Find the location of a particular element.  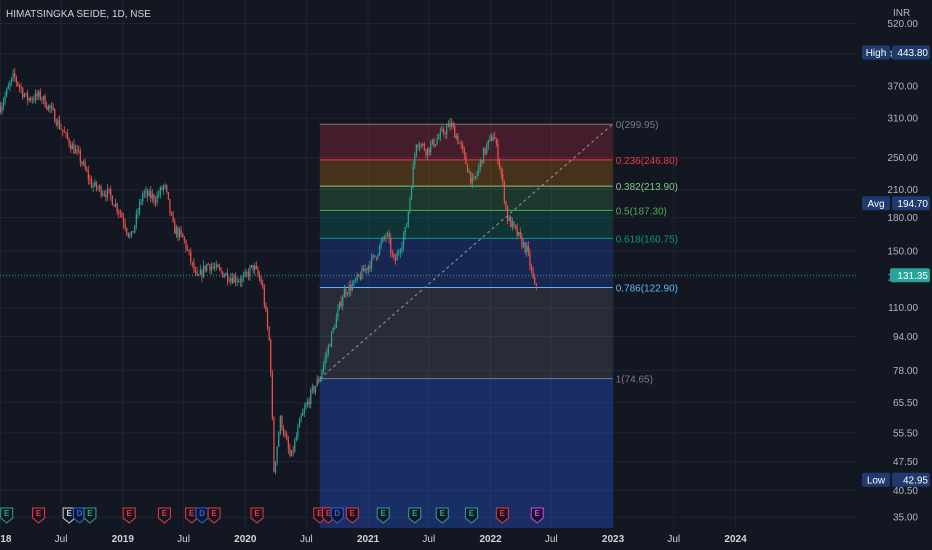

x-tick-label: Jul is located at coordinates (306, 539).